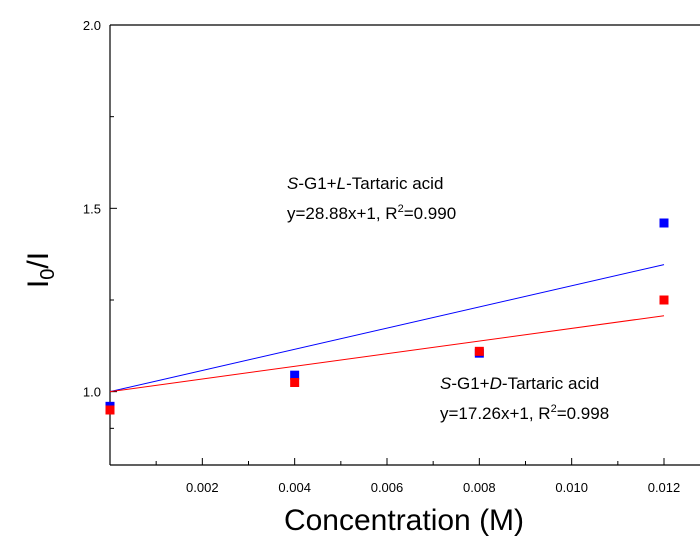 This screenshot has width=700, height=547. I want to click on x-axis-title: Concentration (M), so click(404, 520).